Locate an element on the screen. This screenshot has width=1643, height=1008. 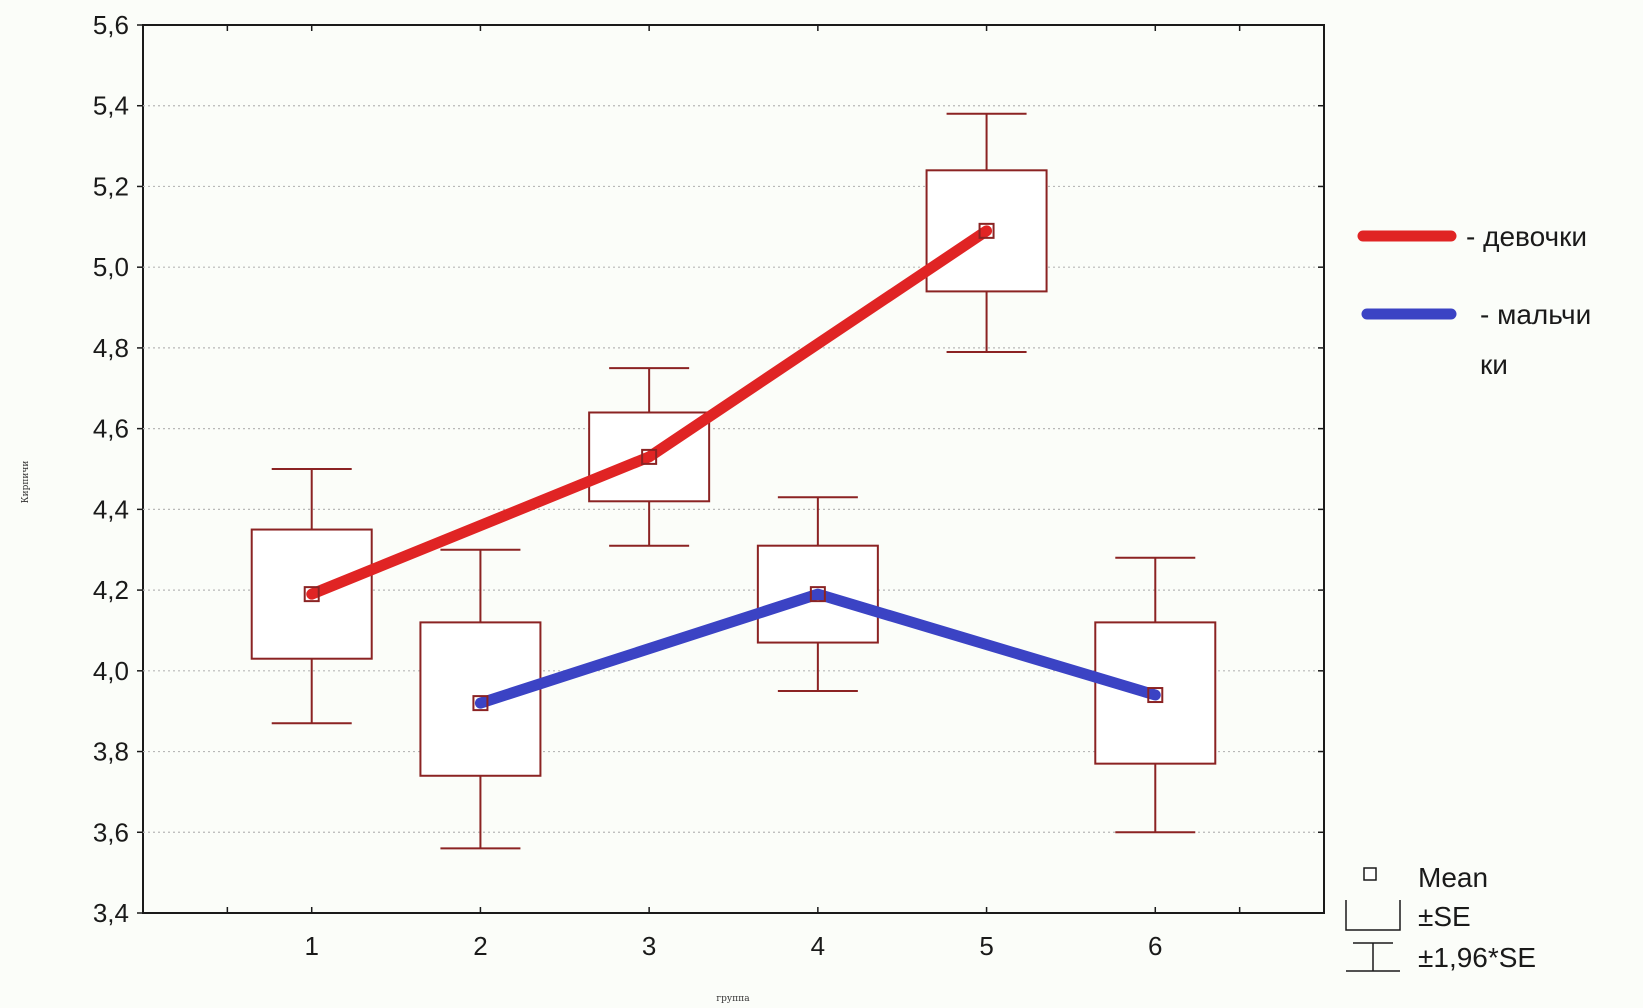
series-line is located at coordinates (817, 648).